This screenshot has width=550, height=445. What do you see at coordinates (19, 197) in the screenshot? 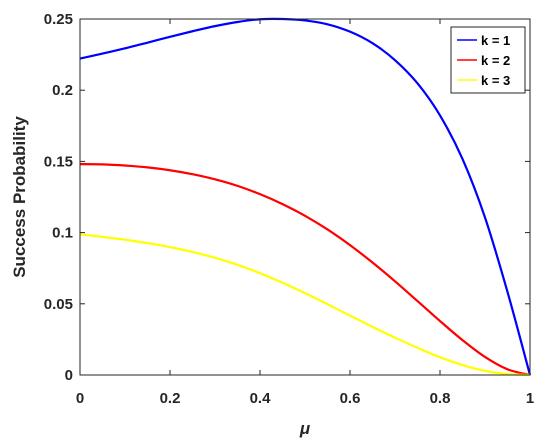
I see `y-axis-label: Success Probability` at bounding box center [19, 197].